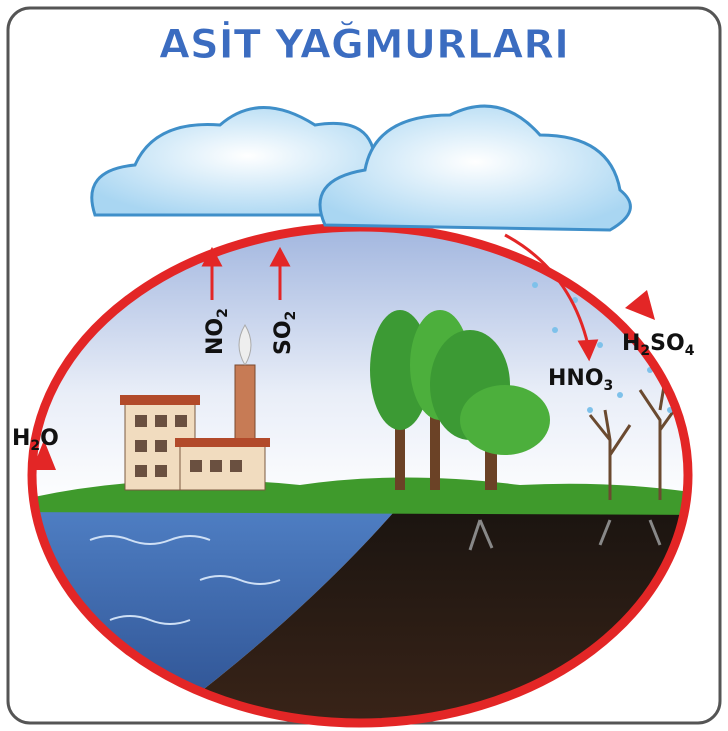 The height and width of the screenshot is (731, 728). I want to click on formula-label: H2O, so click(35, 440).